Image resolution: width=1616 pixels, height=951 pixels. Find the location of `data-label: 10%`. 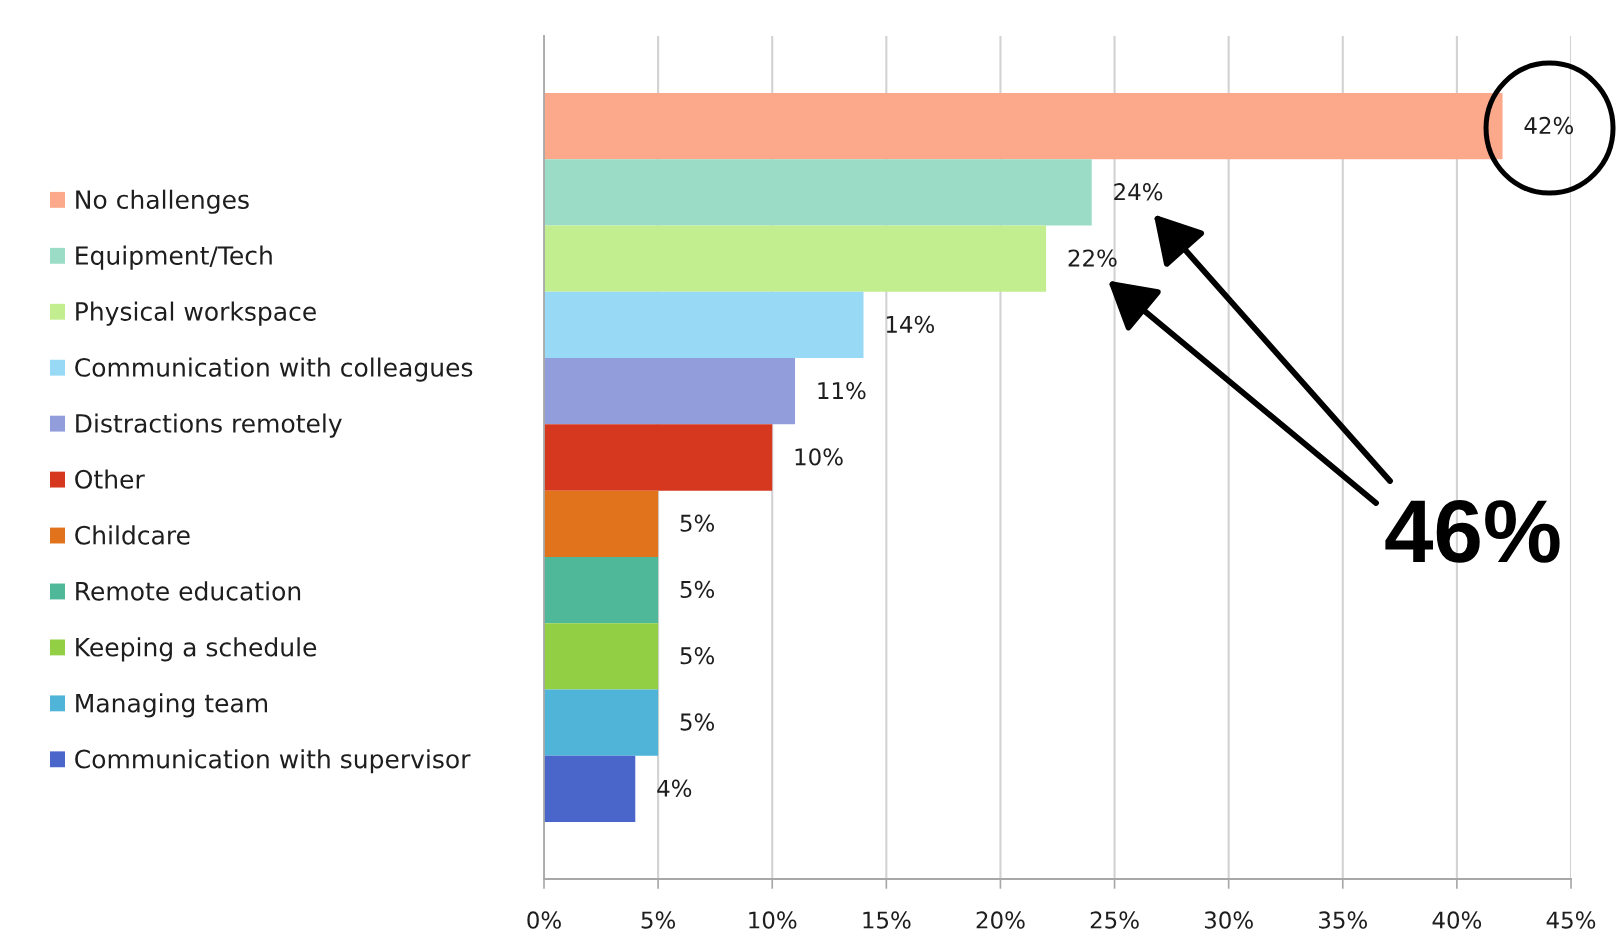

data-label: 10% is located at coordinates (819, 457).